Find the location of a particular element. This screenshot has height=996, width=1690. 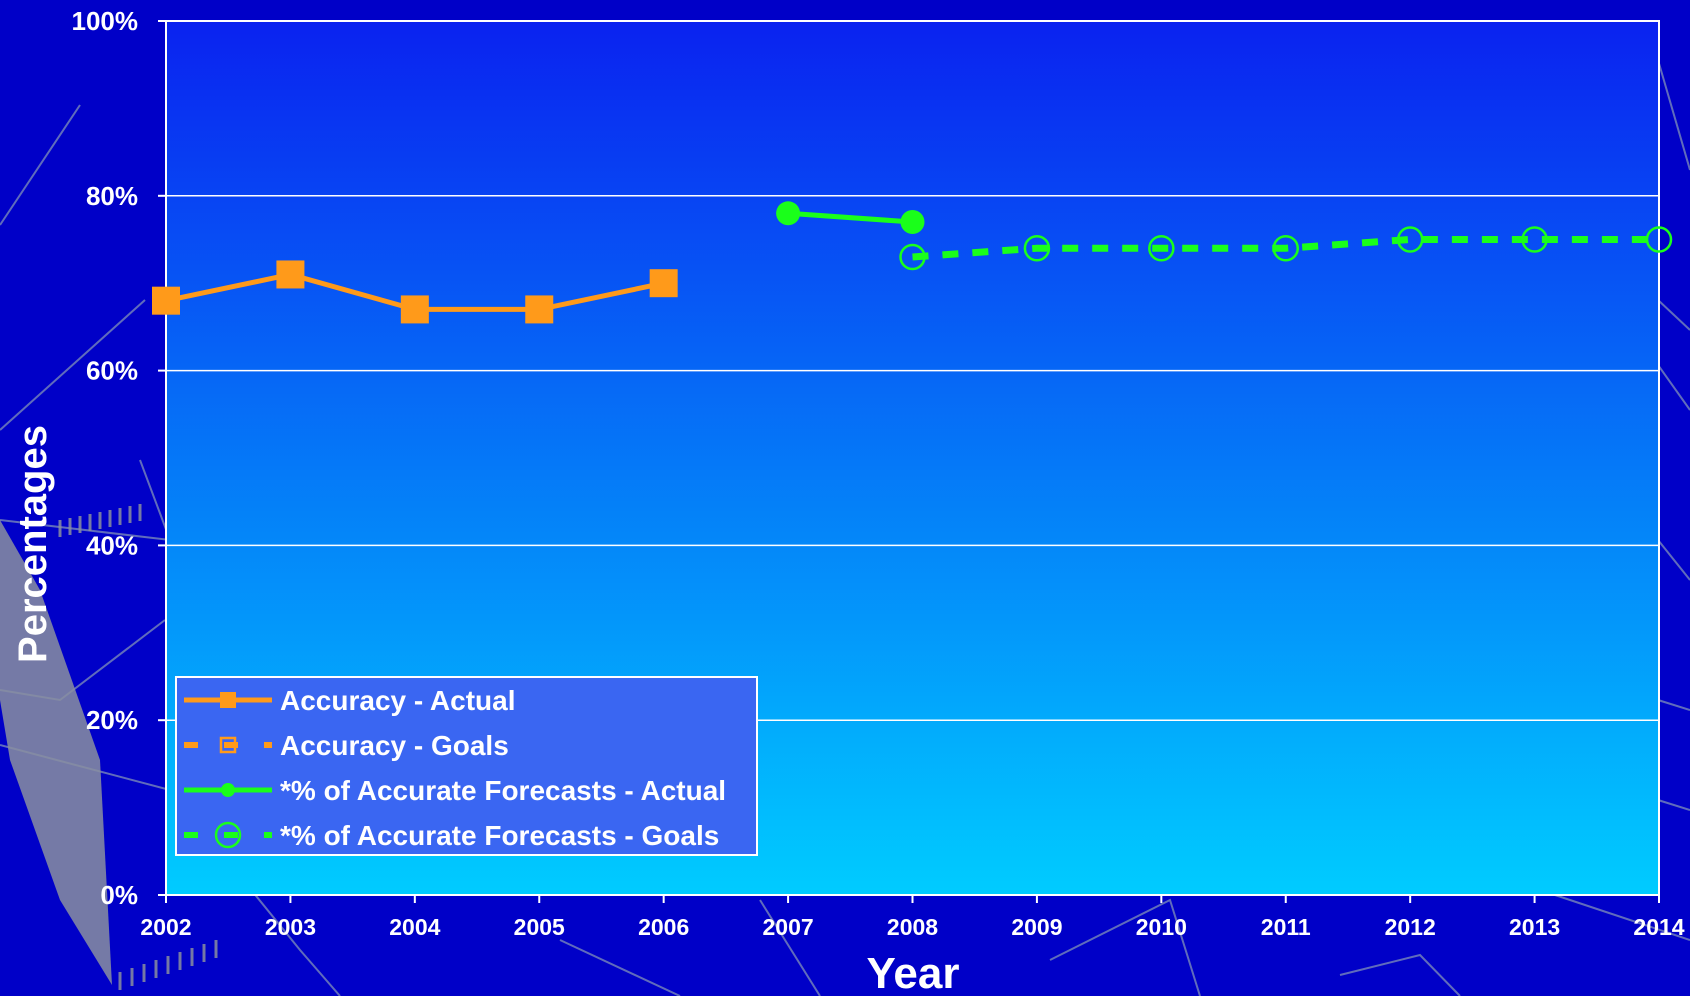

legend-label: Accuracy - Goals is located at coordinates (394, 745).